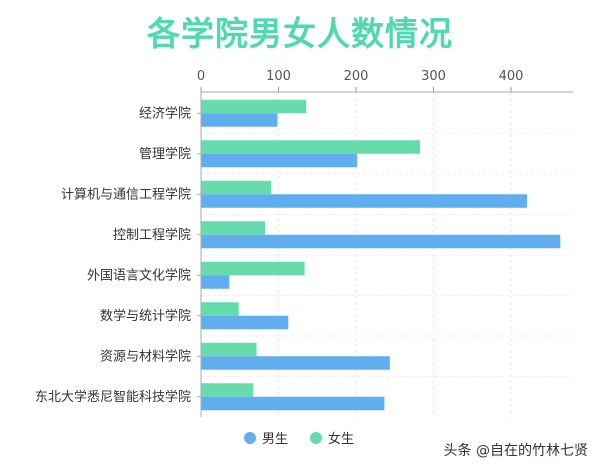 This screenshot has width=600, height=470. What do you see at coordinates (145, 356) in the screenshot?
I see `category-label: 资源与材料学院` at bounding box center [145, 356].